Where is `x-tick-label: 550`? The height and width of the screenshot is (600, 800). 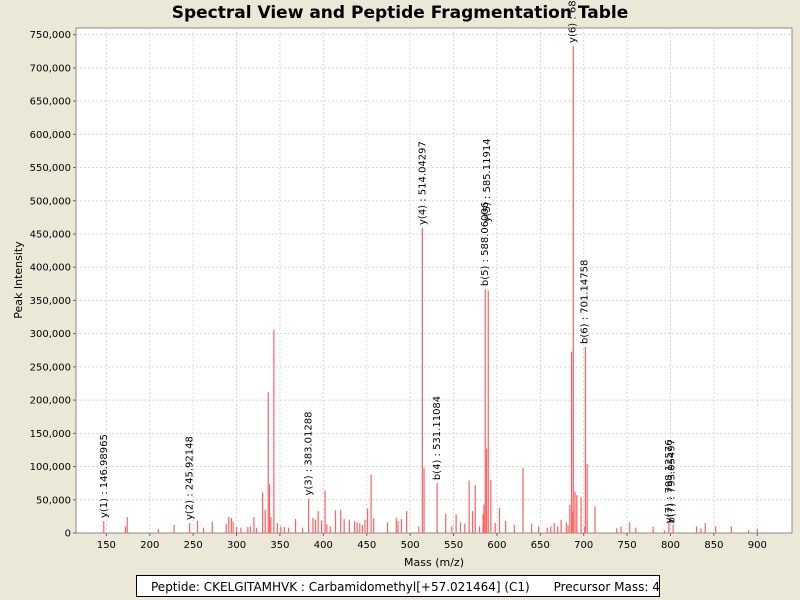 x-tick-label: 550 is located at coordinates (453, 545).